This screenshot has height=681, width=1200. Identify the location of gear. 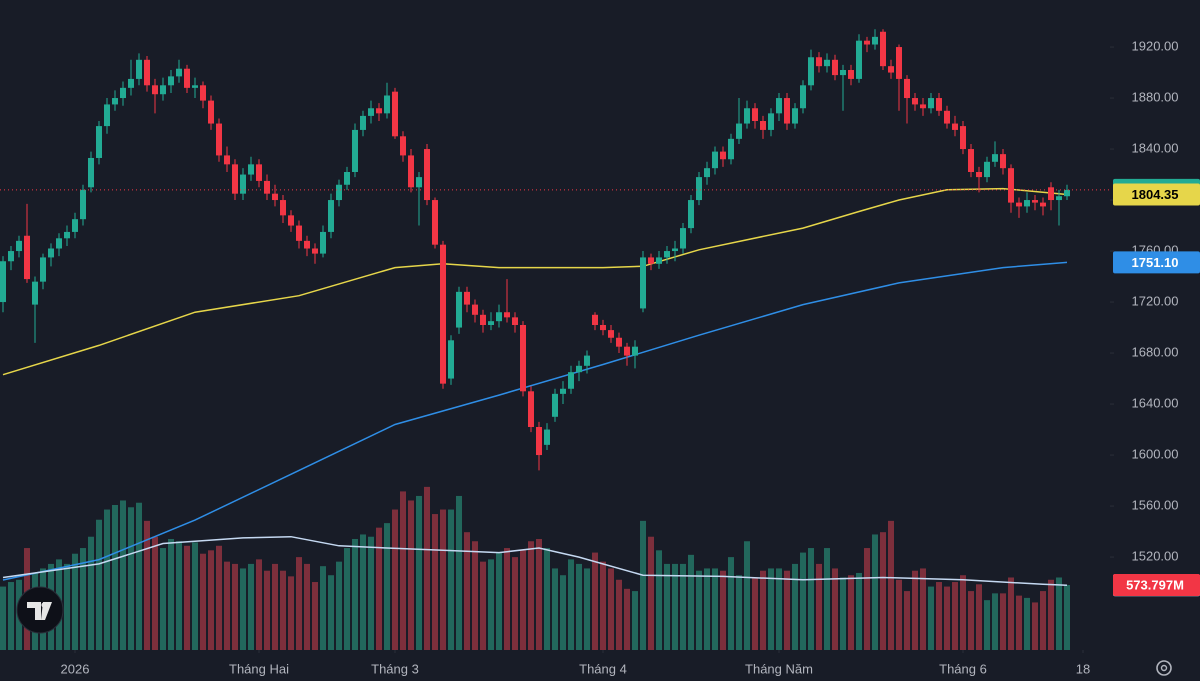
(1164, 668).